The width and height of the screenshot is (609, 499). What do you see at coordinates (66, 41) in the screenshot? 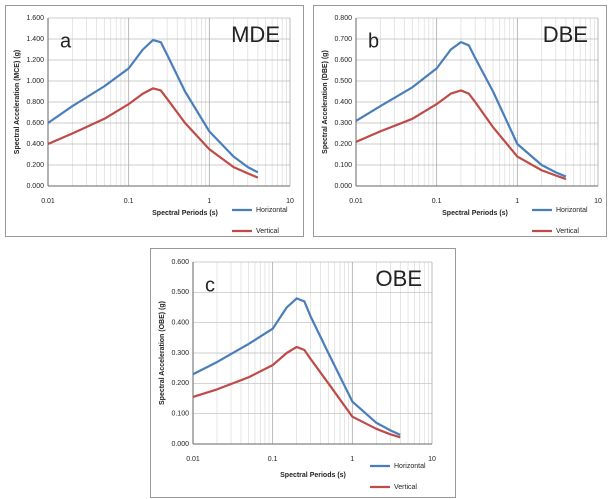
I see `panel-label: a` at bounding box center [66, 41].